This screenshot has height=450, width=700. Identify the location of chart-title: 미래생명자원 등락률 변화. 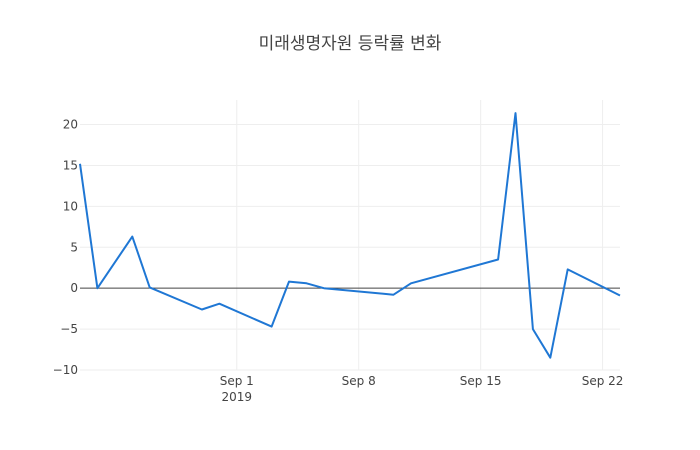
(350, 44).